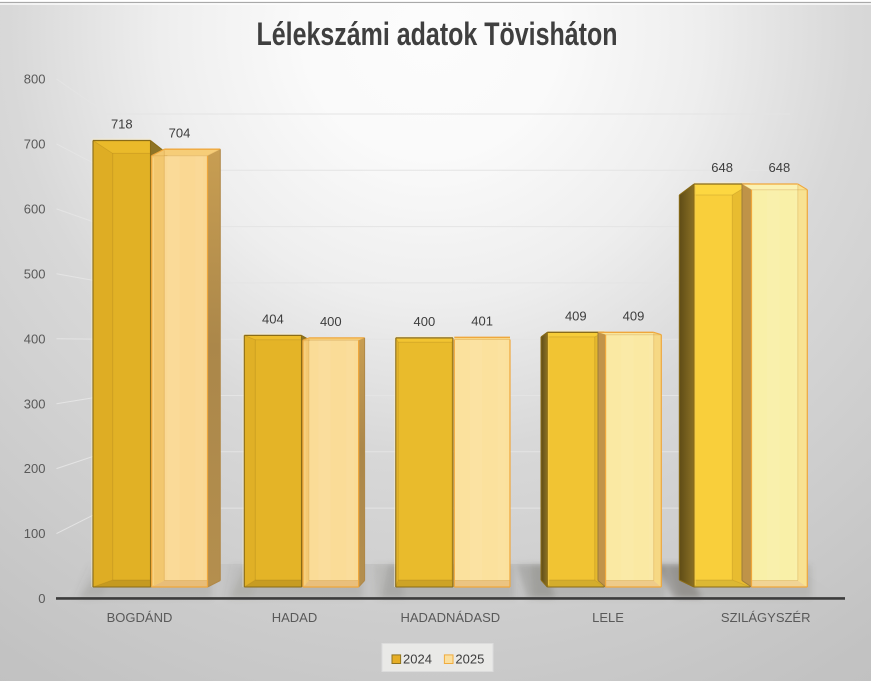 Image resolution: width=871 pixels, height=681 pixels. I want to click on svg-text: 800, so click(35, 79).